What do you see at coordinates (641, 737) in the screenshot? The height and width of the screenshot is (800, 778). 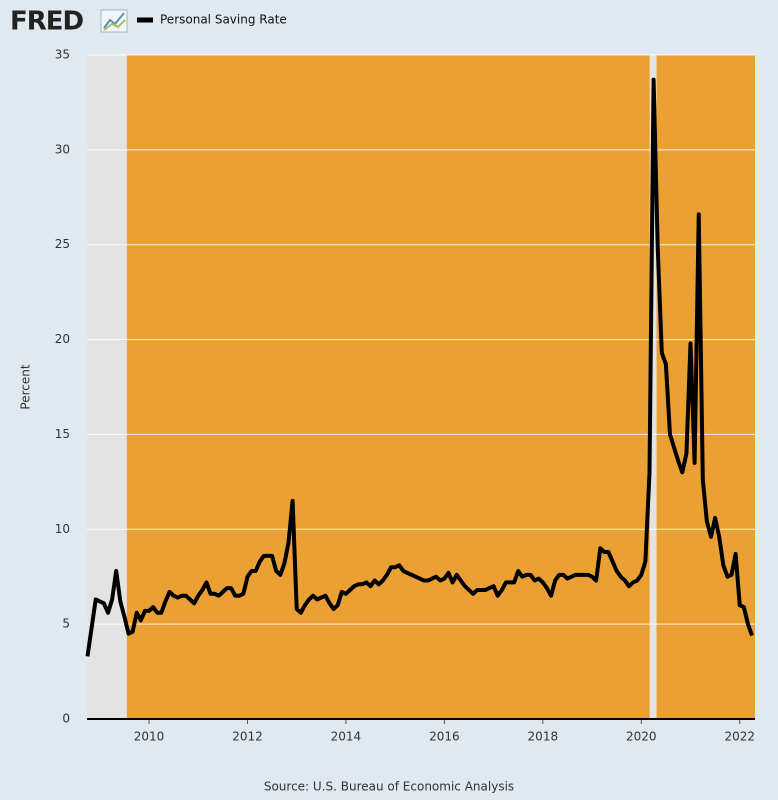 I see `x-tick-label: 2020` at bounding box center [641, 737].